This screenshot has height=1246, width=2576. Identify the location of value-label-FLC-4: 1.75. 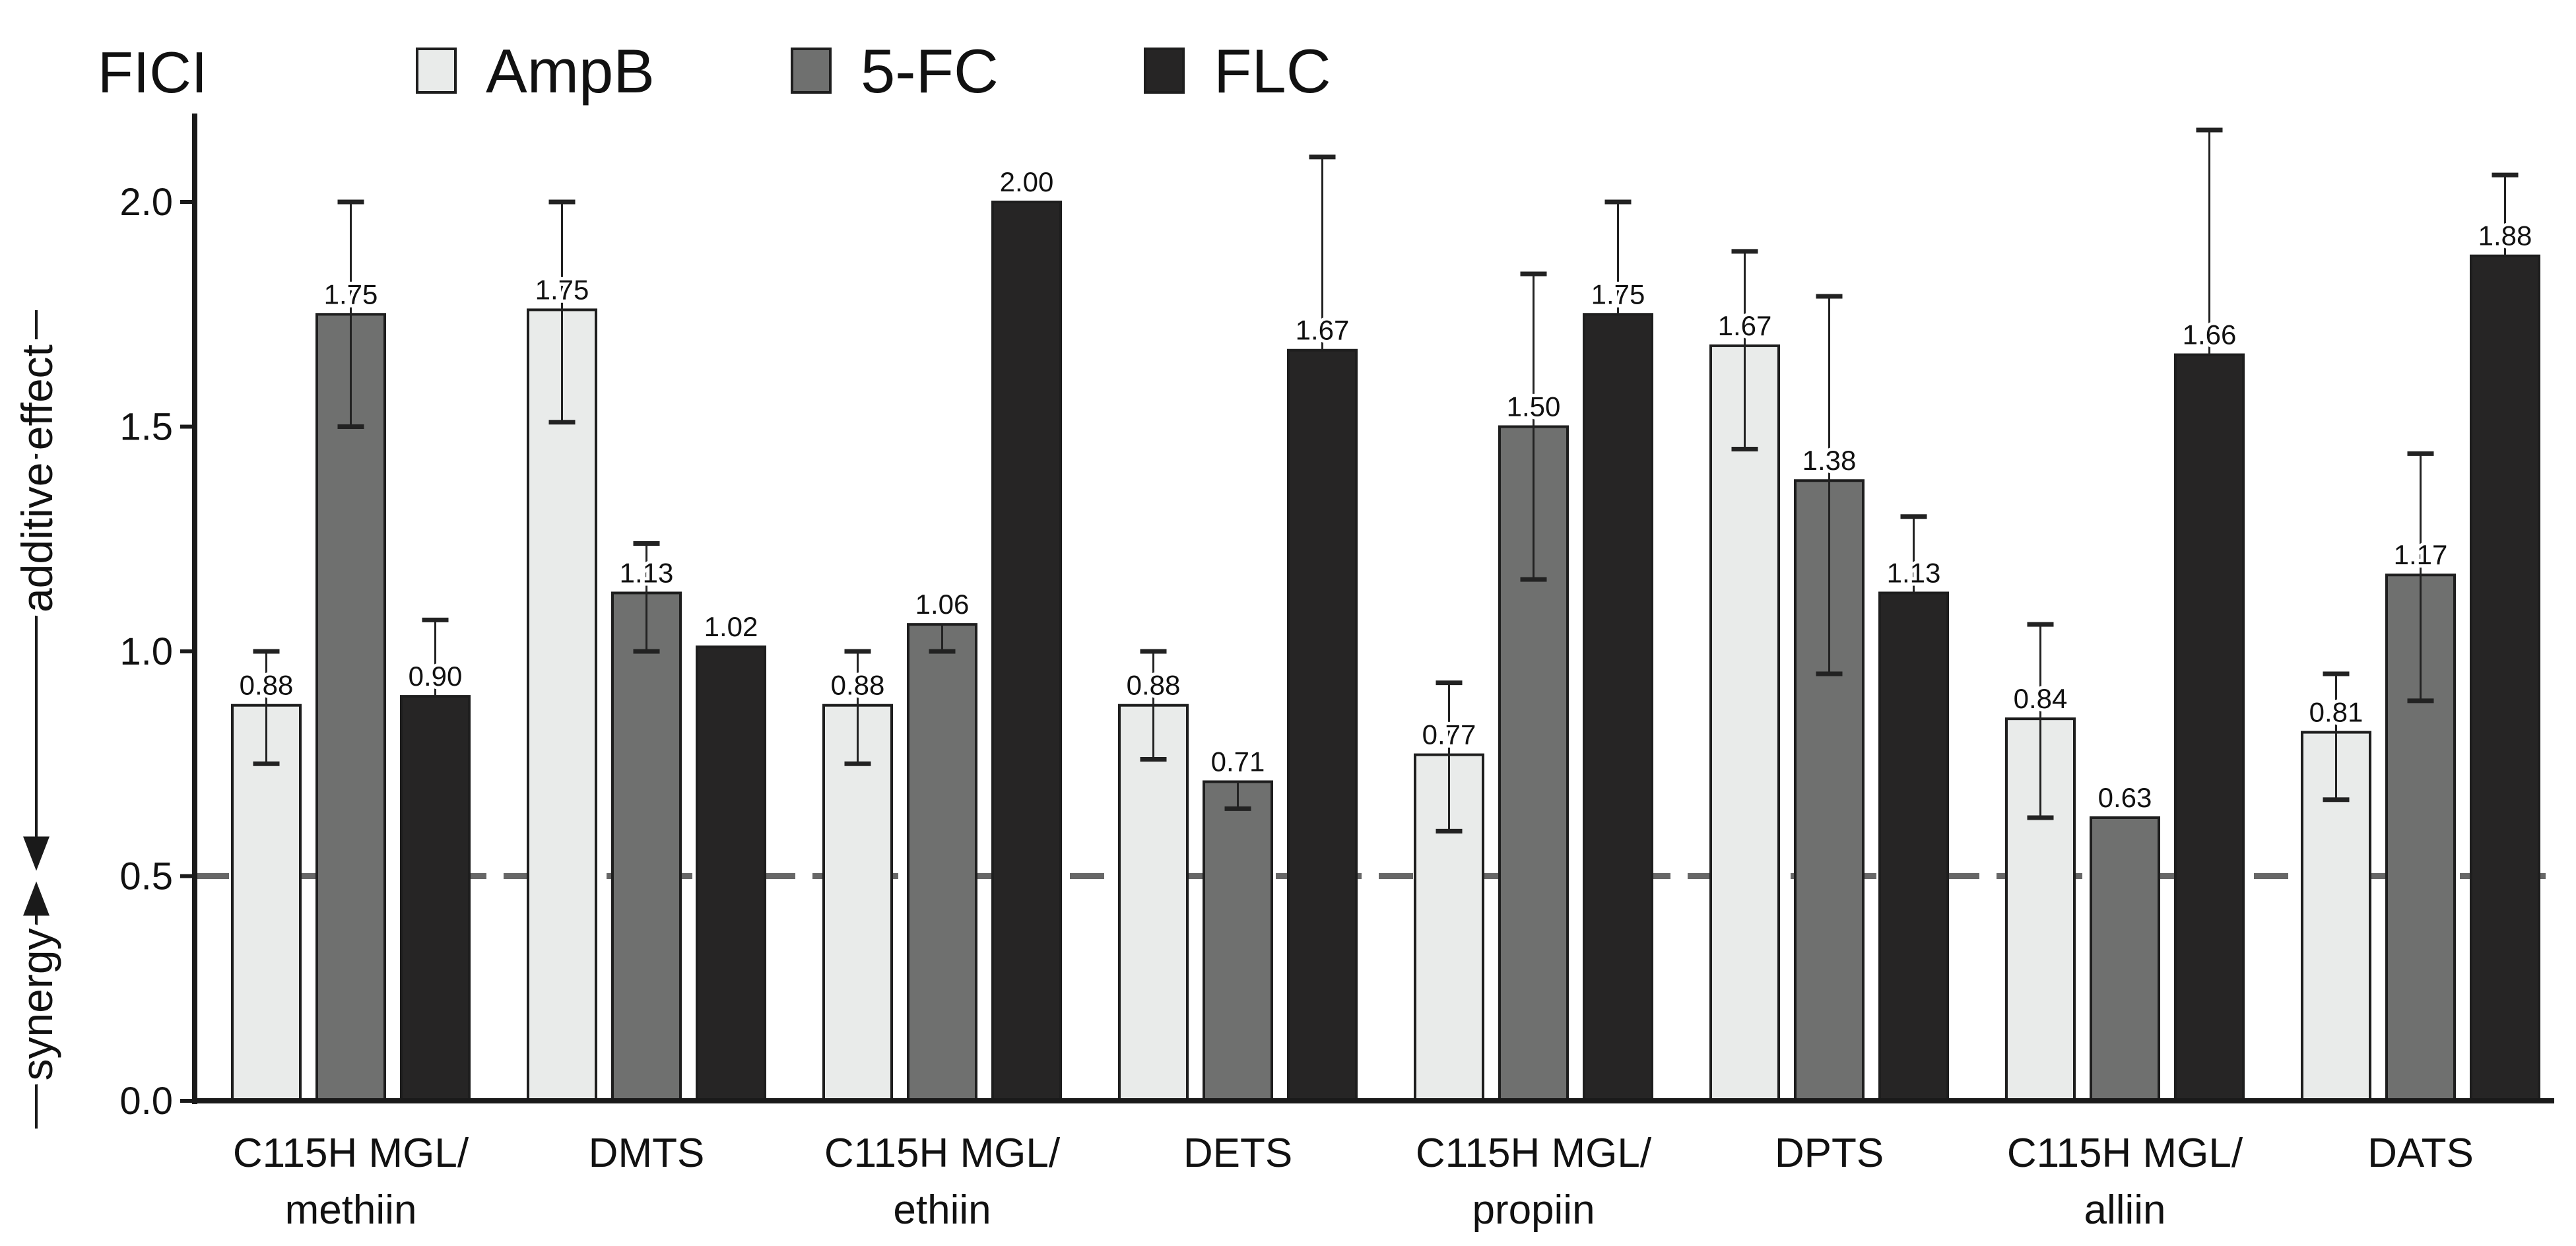
(1618, 294).